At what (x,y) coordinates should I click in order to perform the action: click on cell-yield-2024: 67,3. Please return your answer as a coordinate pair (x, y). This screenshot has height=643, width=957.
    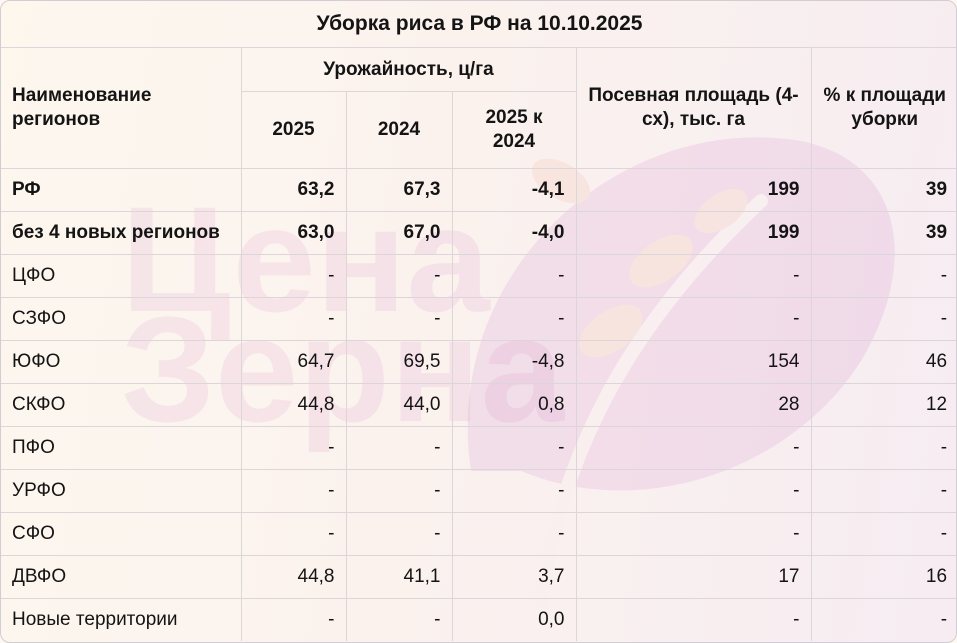
    Looking at the image, I should click on (399, 190).